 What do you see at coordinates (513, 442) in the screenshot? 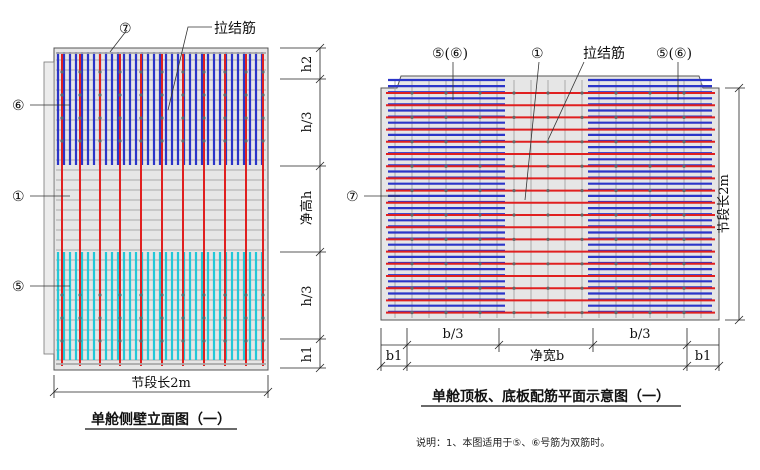
I see `drawing-note: 说明：1、本图适用于⑤、⑥号筋为双筋时。` at bounding box center [513, 442].